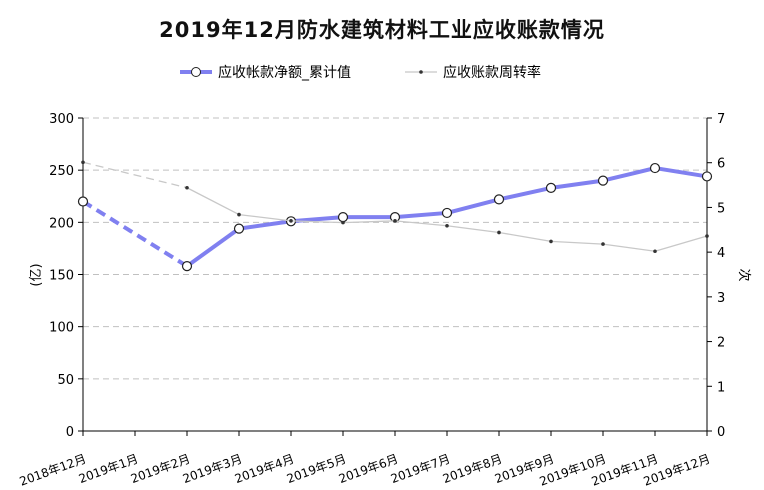 The image size is (764, 490). What do you see at coordinates (472, 469) in the screenshot?
I see `x-tick-label: 2019年8月` at bounding box center [472, 469].